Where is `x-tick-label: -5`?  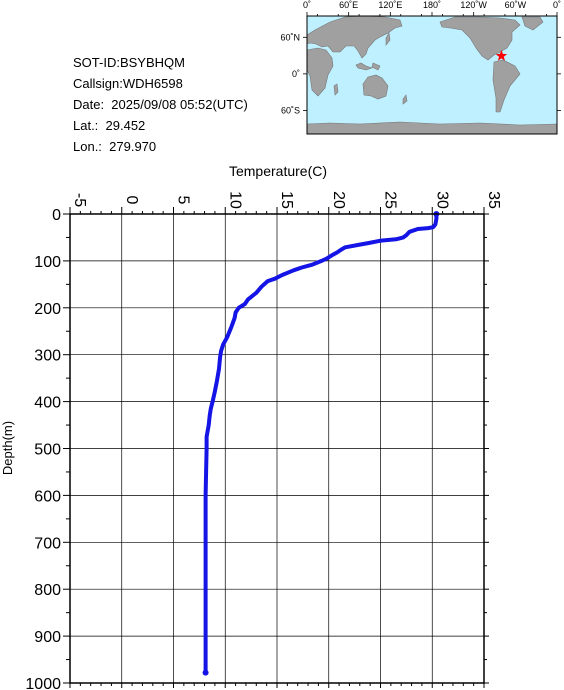
x-tick-label: -5 is located at coordinates (79, 200).